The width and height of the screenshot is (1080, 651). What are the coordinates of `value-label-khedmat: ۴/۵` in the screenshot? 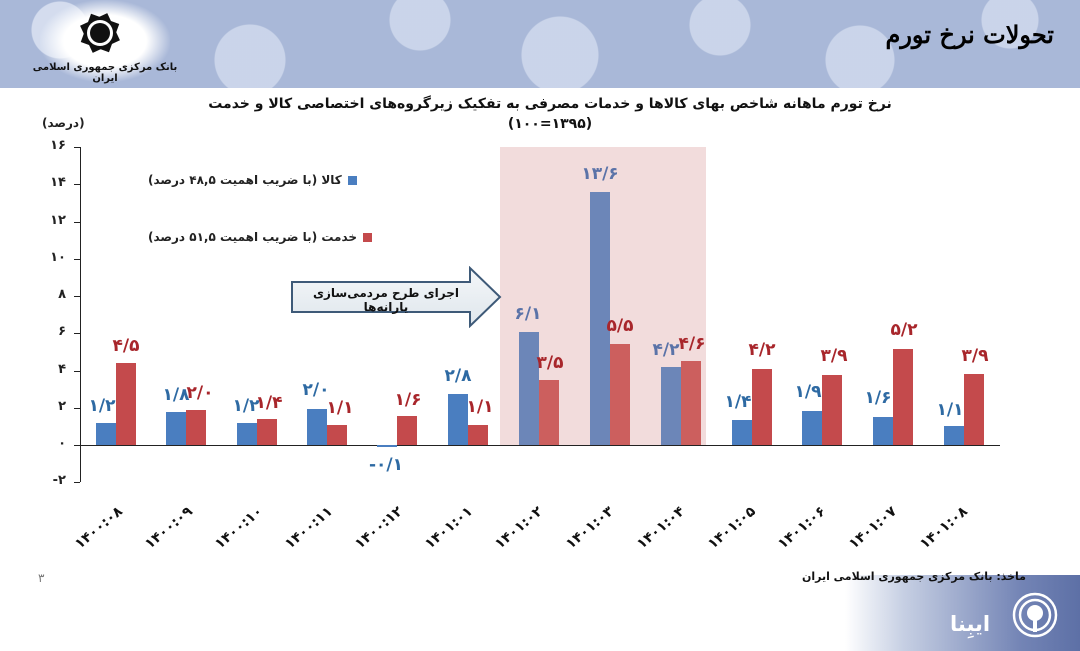 It's located at (126, 346).